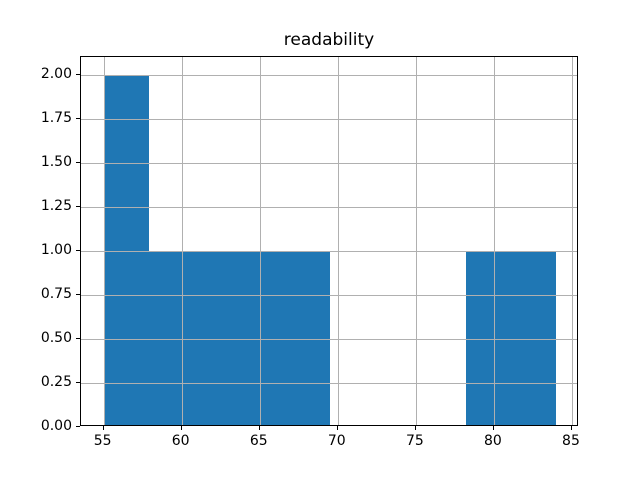 The height and width of the screenshot is (480, 640). I want to click on x-tick-label: 60, so click(180, 441).